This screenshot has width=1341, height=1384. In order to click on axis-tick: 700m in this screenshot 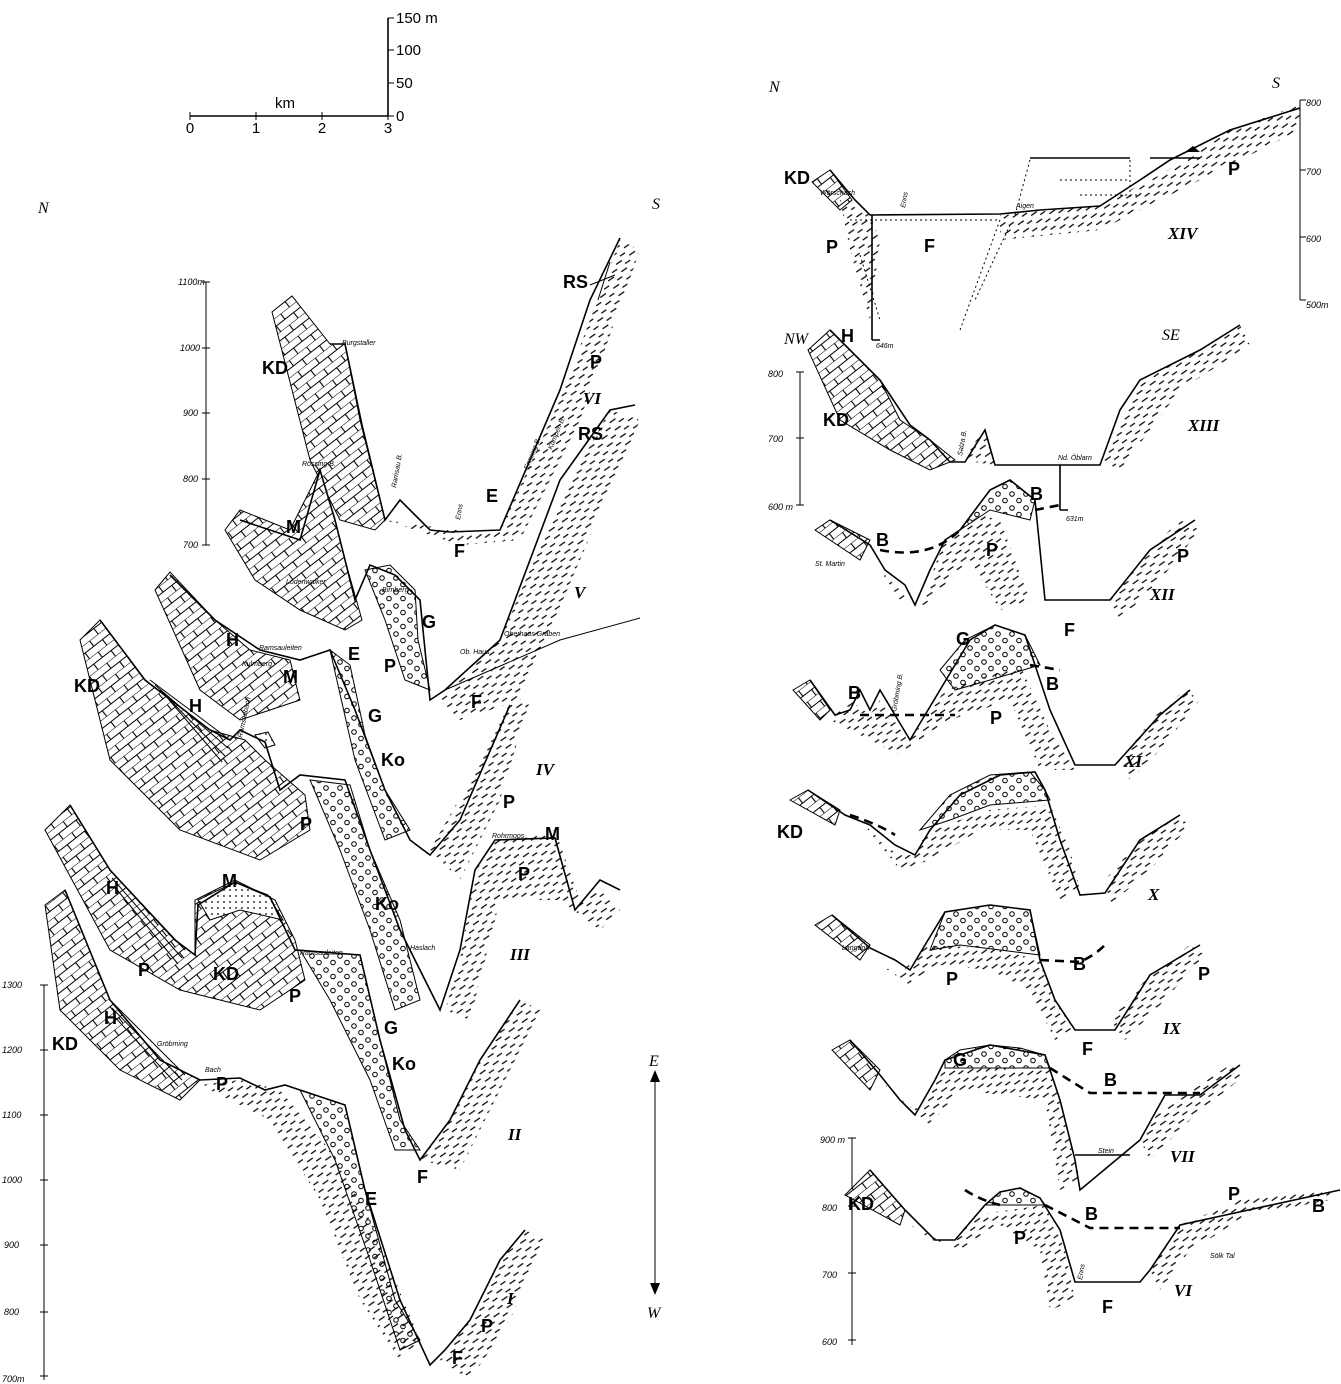, I will do `click(13, 1379)`.